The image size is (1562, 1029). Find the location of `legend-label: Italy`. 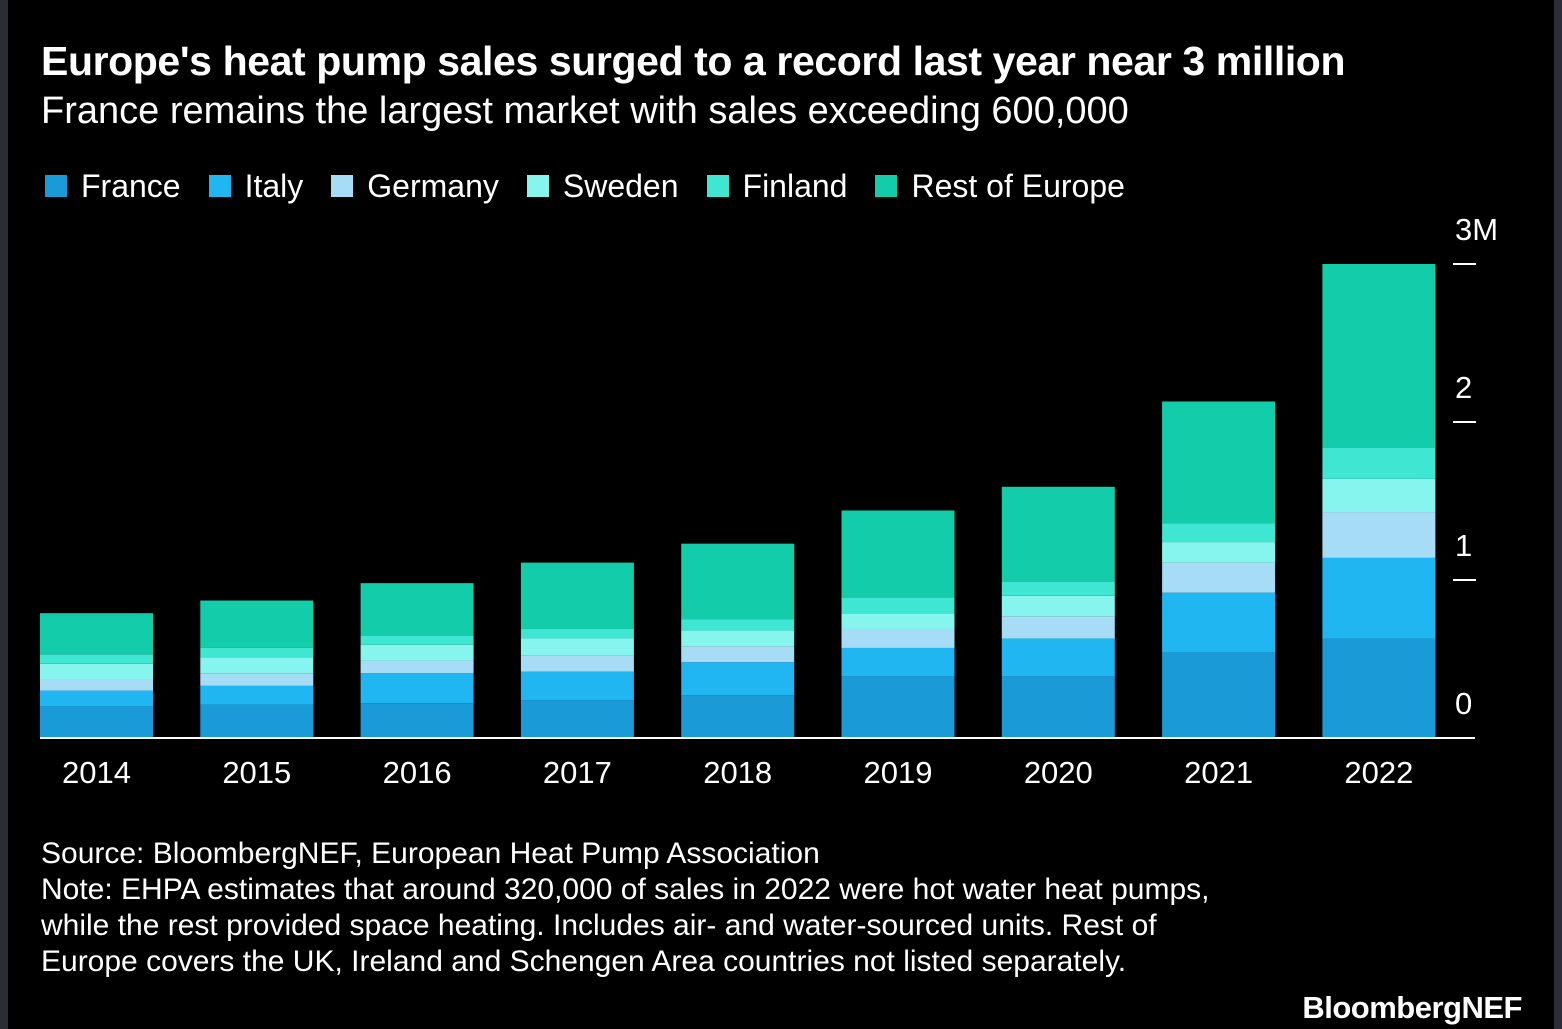

legend-label: Italy is located at coordinates (274, 185).